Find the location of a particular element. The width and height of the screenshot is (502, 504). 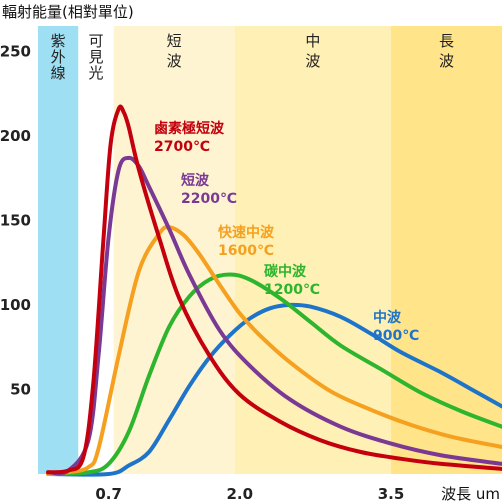

y-tick-label: 150 is located at coordinates (15, 220).